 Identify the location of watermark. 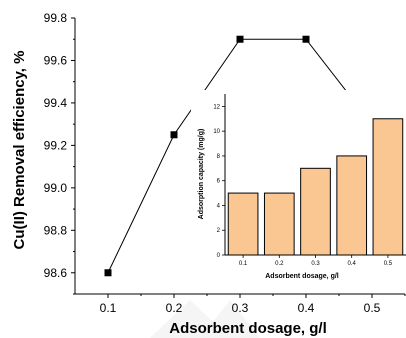
(205, 319).